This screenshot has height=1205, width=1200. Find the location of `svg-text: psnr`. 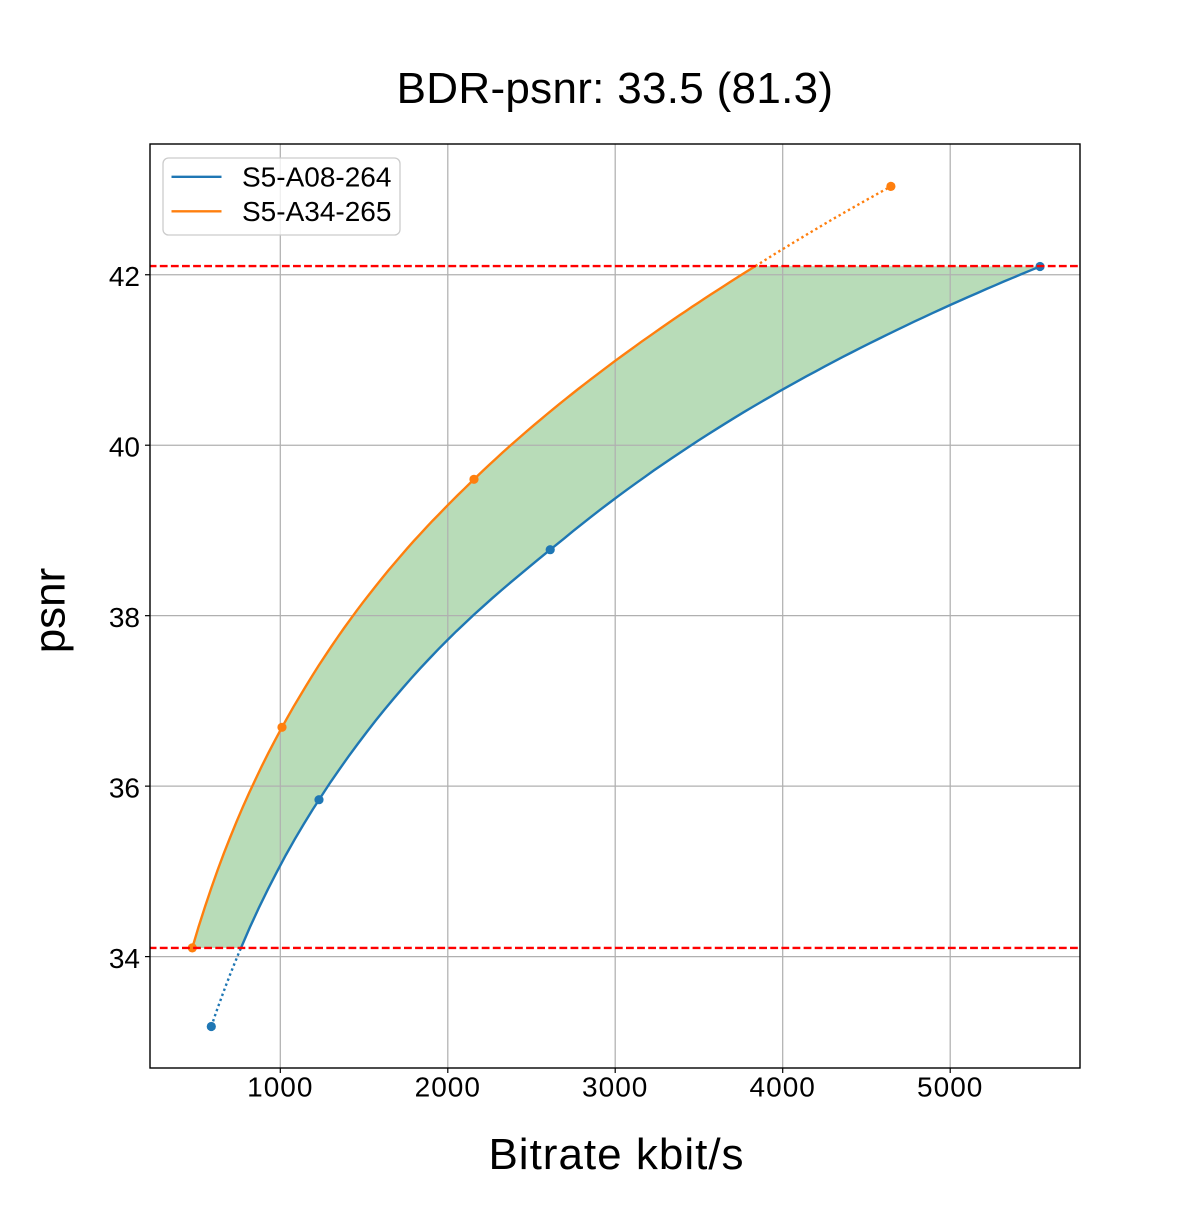

svg-text: psnr is located at coordinates (50, 611).